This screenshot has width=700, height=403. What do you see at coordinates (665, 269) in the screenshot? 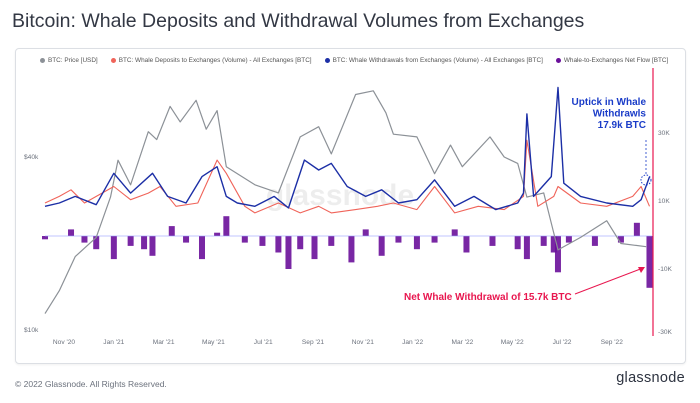
I see `y-right-tick-label: -10K` at bounding box center [665, 269].